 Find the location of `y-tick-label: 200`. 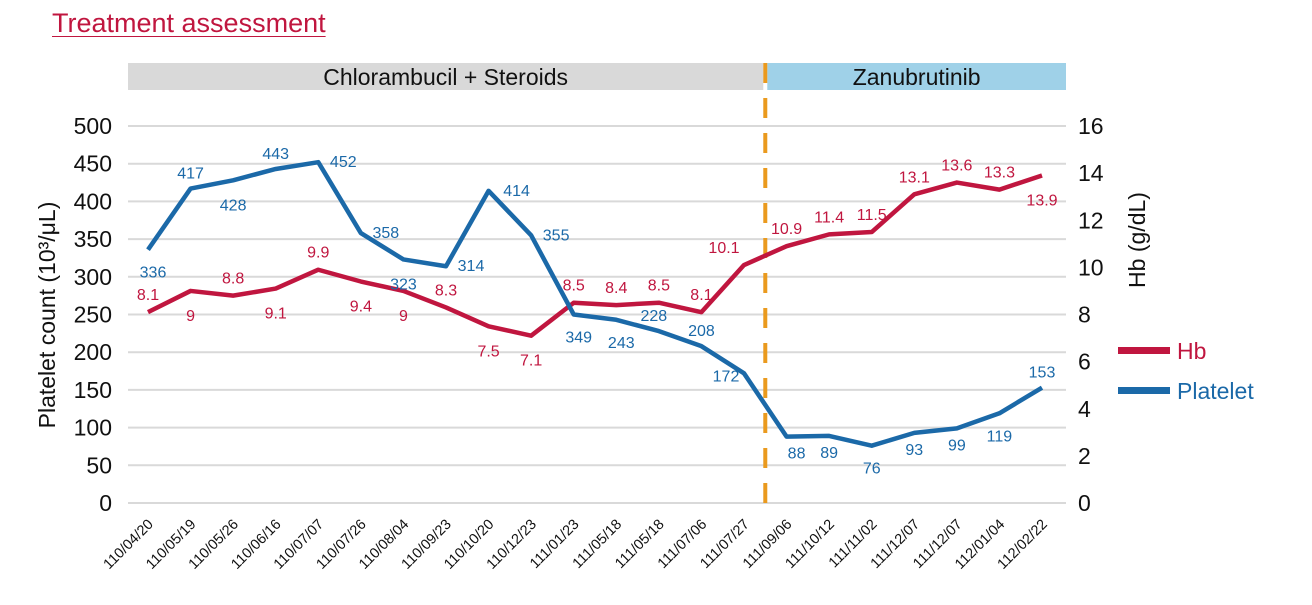

y-tick-label: 200 is located at coordinates (93, 352).